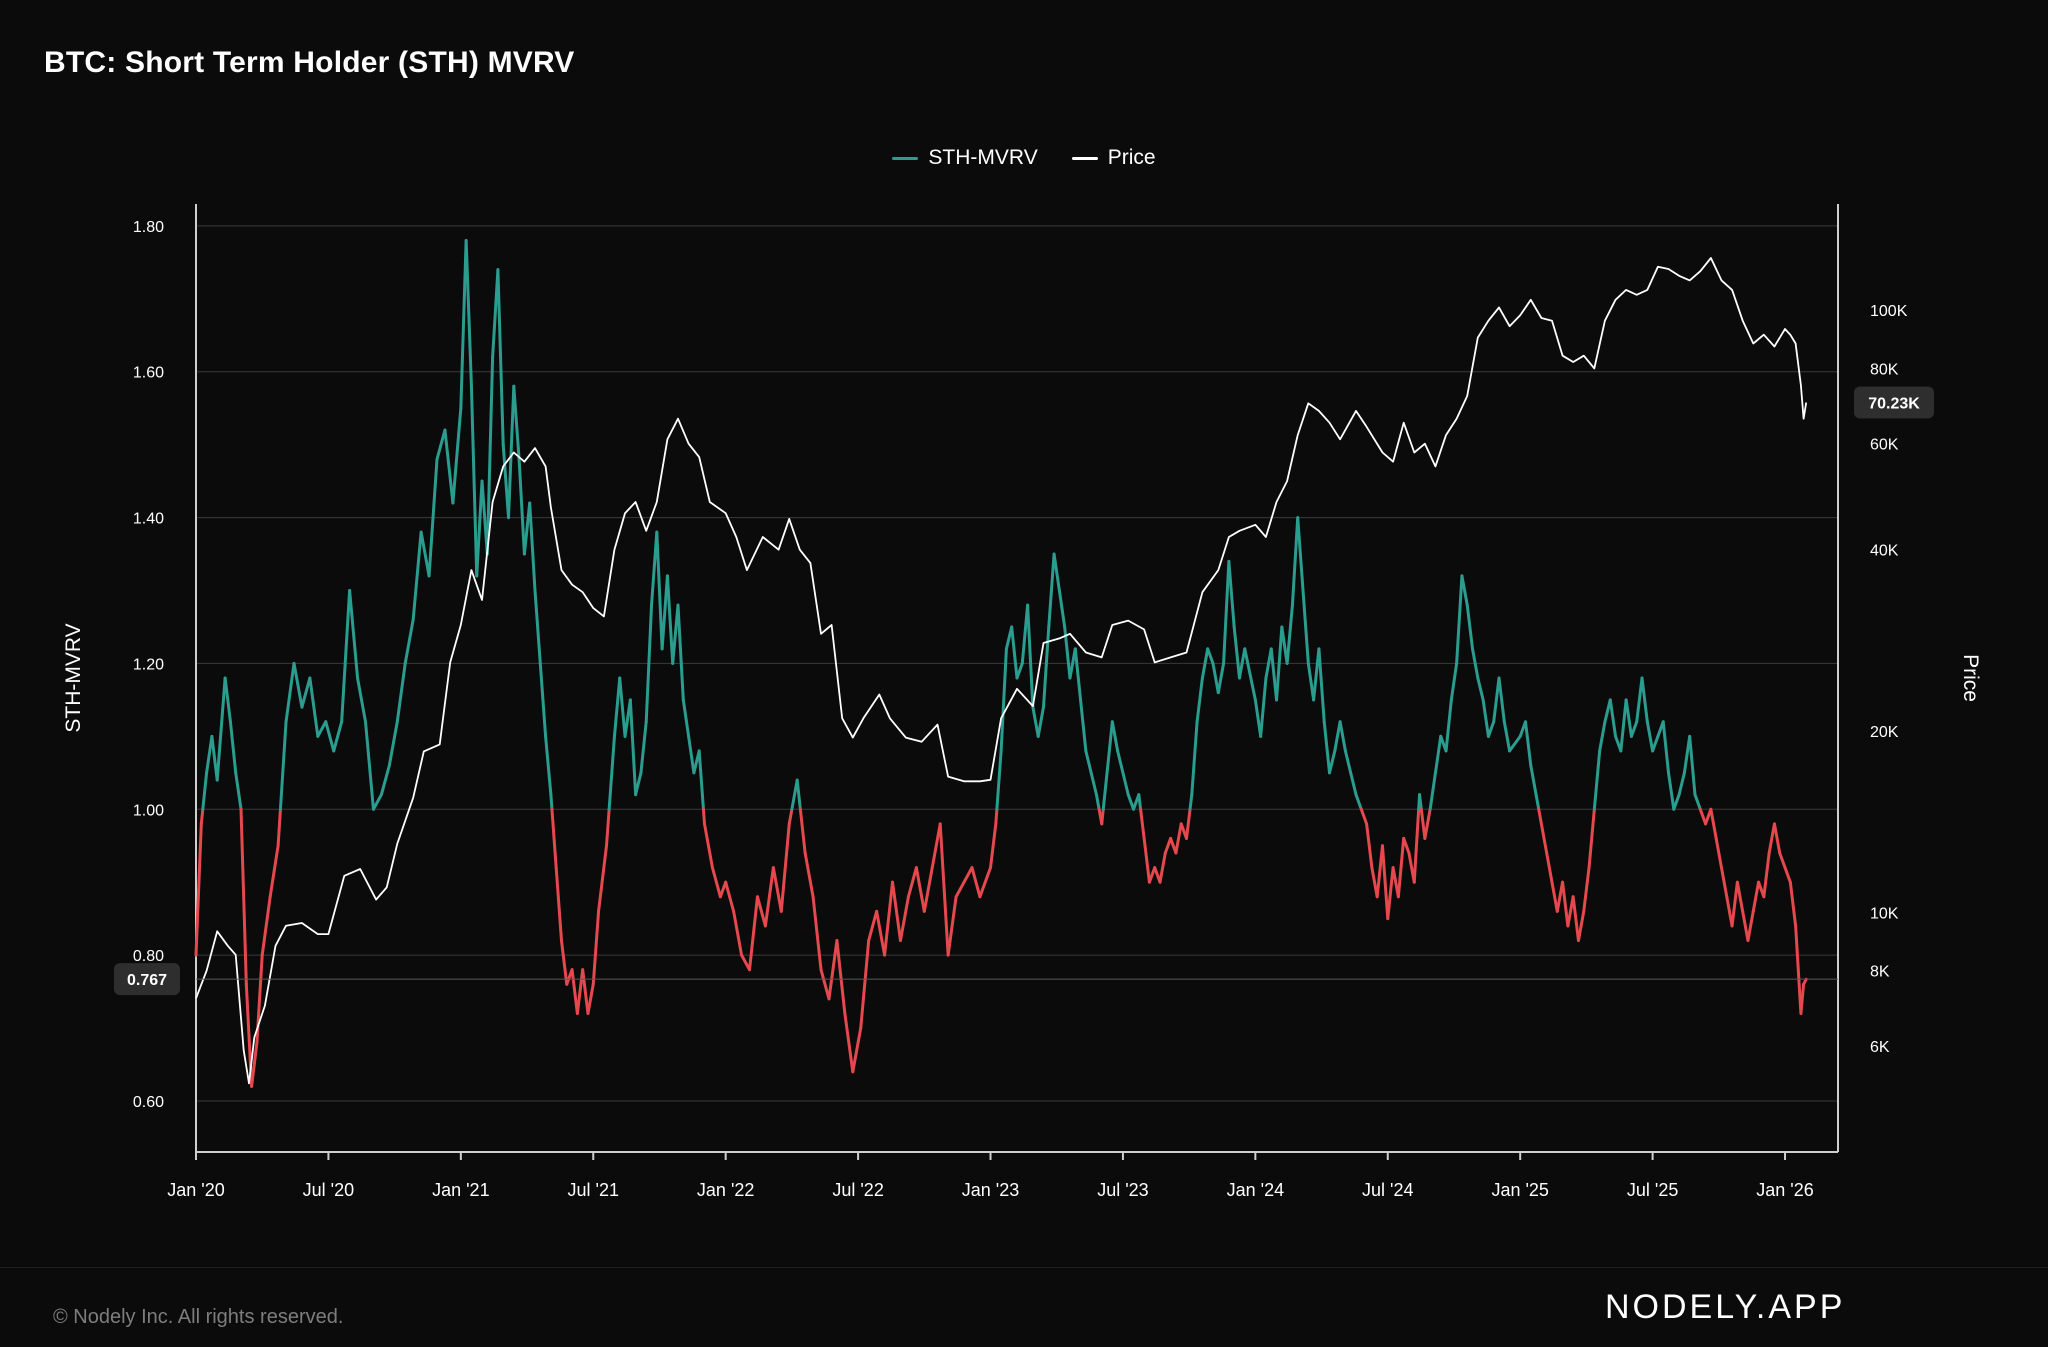 The width and height of the screenshot is (2048, 1347). I want to click on legend-item-price: Price, so click(1113, 158).